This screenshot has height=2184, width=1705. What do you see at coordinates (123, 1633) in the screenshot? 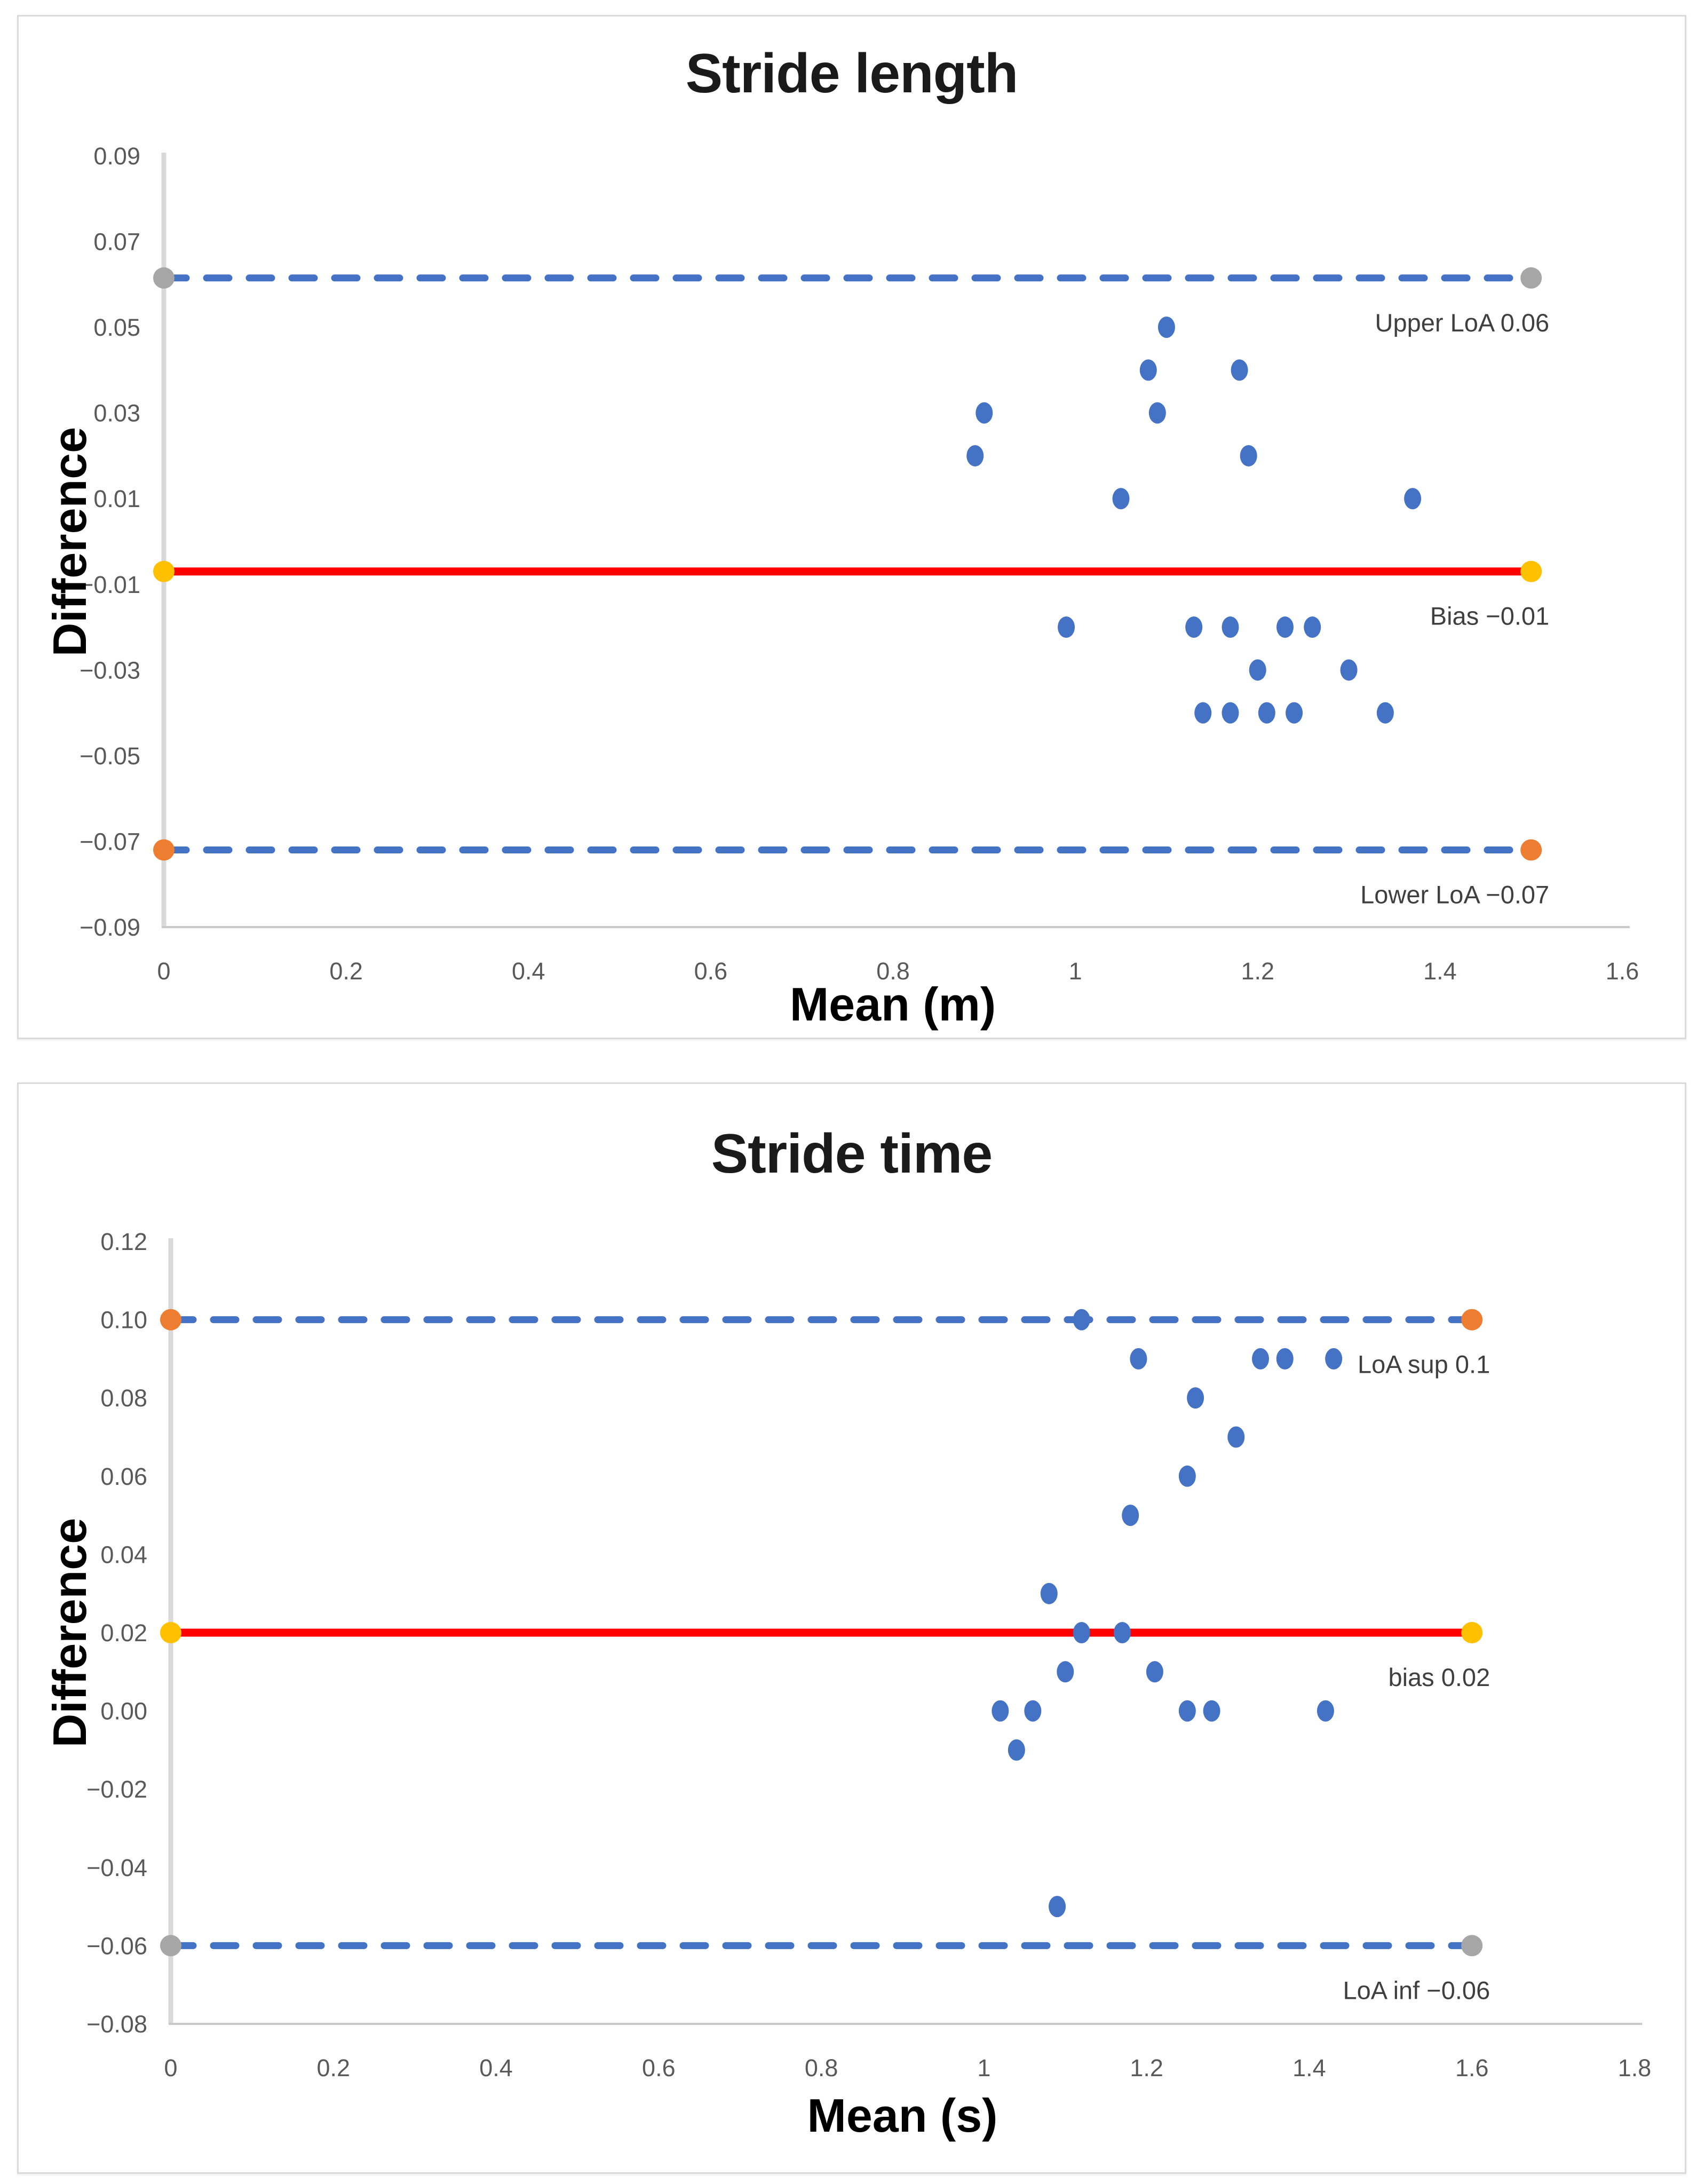
I see `y-tick-label: 0.02` at bounding box center [123, 1633].